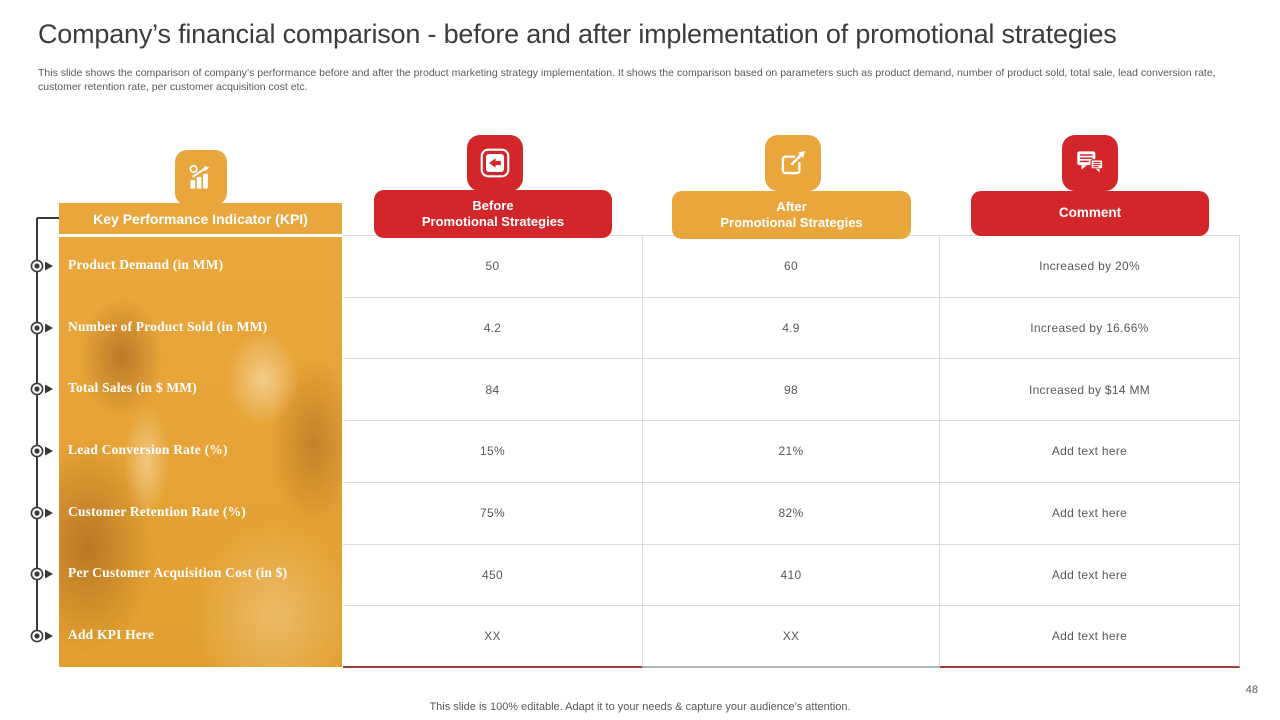 The image size is (1280, 720). What do you see at coordinates (791, 513) in the screenshot?
I see `cell-after: 82%` at bounding box center [791, 513].